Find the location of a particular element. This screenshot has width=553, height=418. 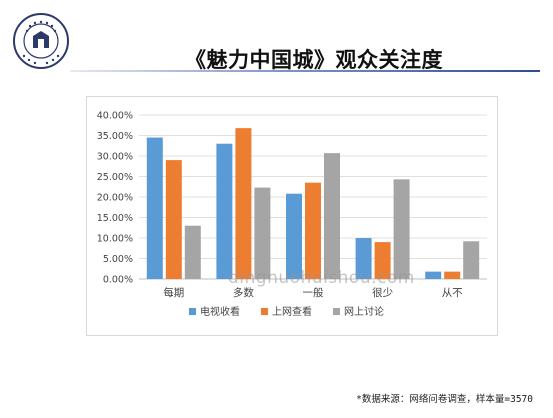

university-logo is located at coordinates (41, 41).